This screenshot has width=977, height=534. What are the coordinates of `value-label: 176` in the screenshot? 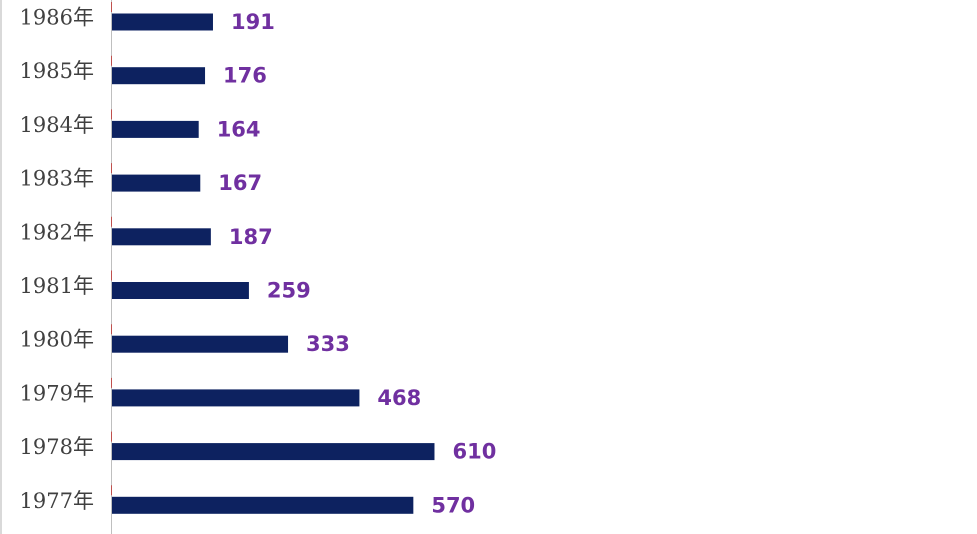 It's located at (245, 76).